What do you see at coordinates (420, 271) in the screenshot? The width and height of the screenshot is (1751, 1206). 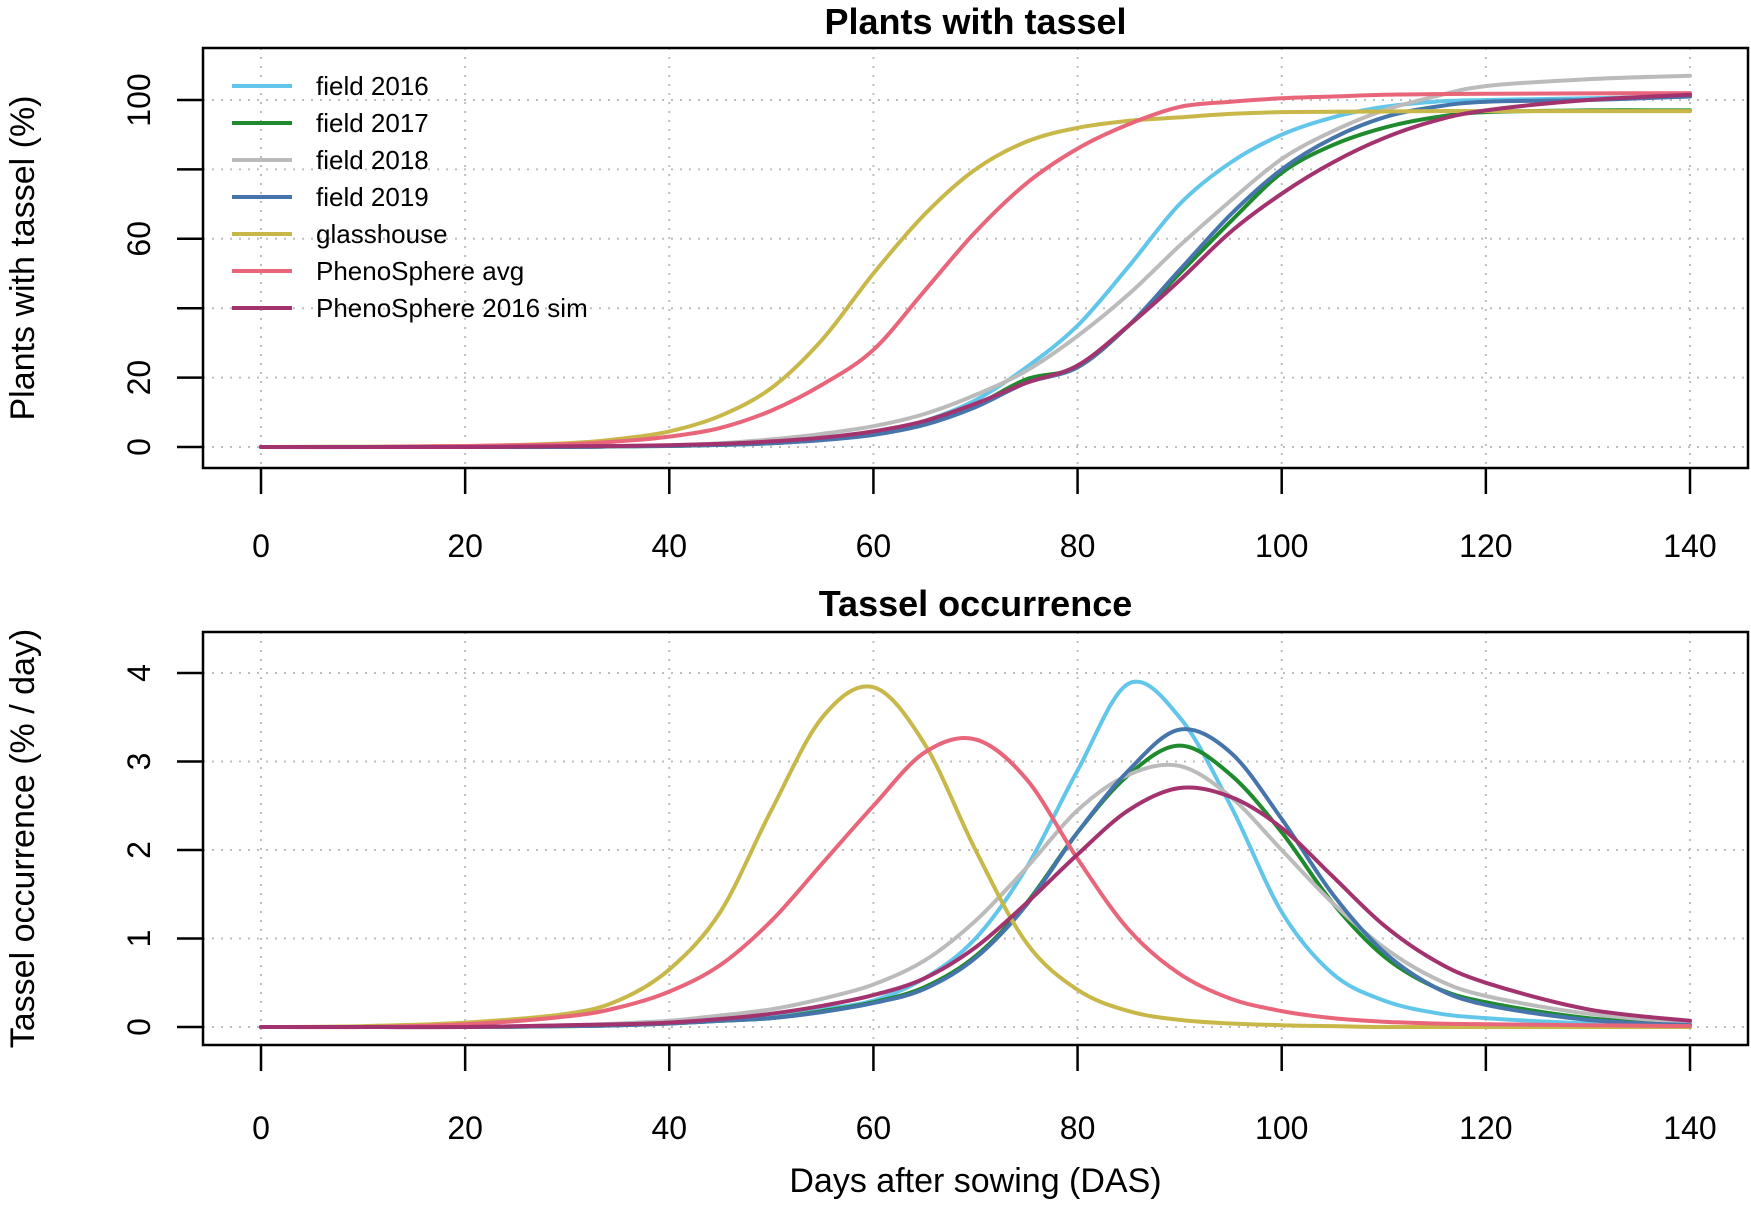 I see `legend-label: PhenoSphere avg` at bounding box center [420, 271].